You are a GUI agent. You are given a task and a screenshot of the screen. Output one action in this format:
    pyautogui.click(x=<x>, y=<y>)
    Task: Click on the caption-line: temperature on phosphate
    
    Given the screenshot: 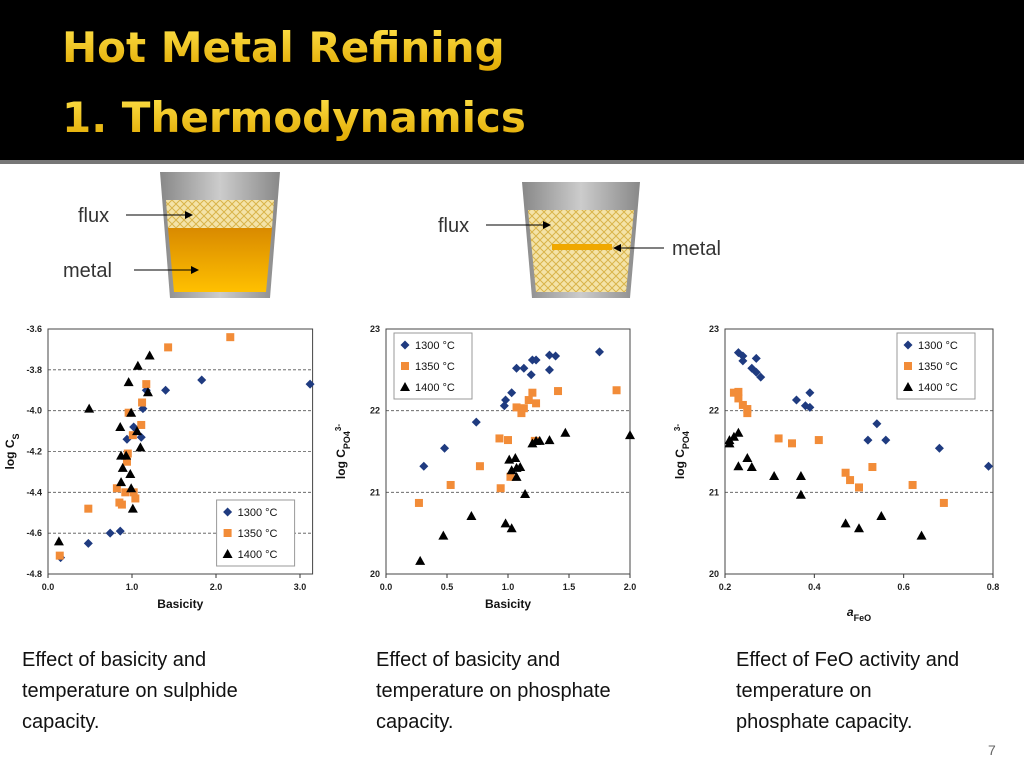 What is the action you would take?
    pyautogui.click(x=493, y=691)
    